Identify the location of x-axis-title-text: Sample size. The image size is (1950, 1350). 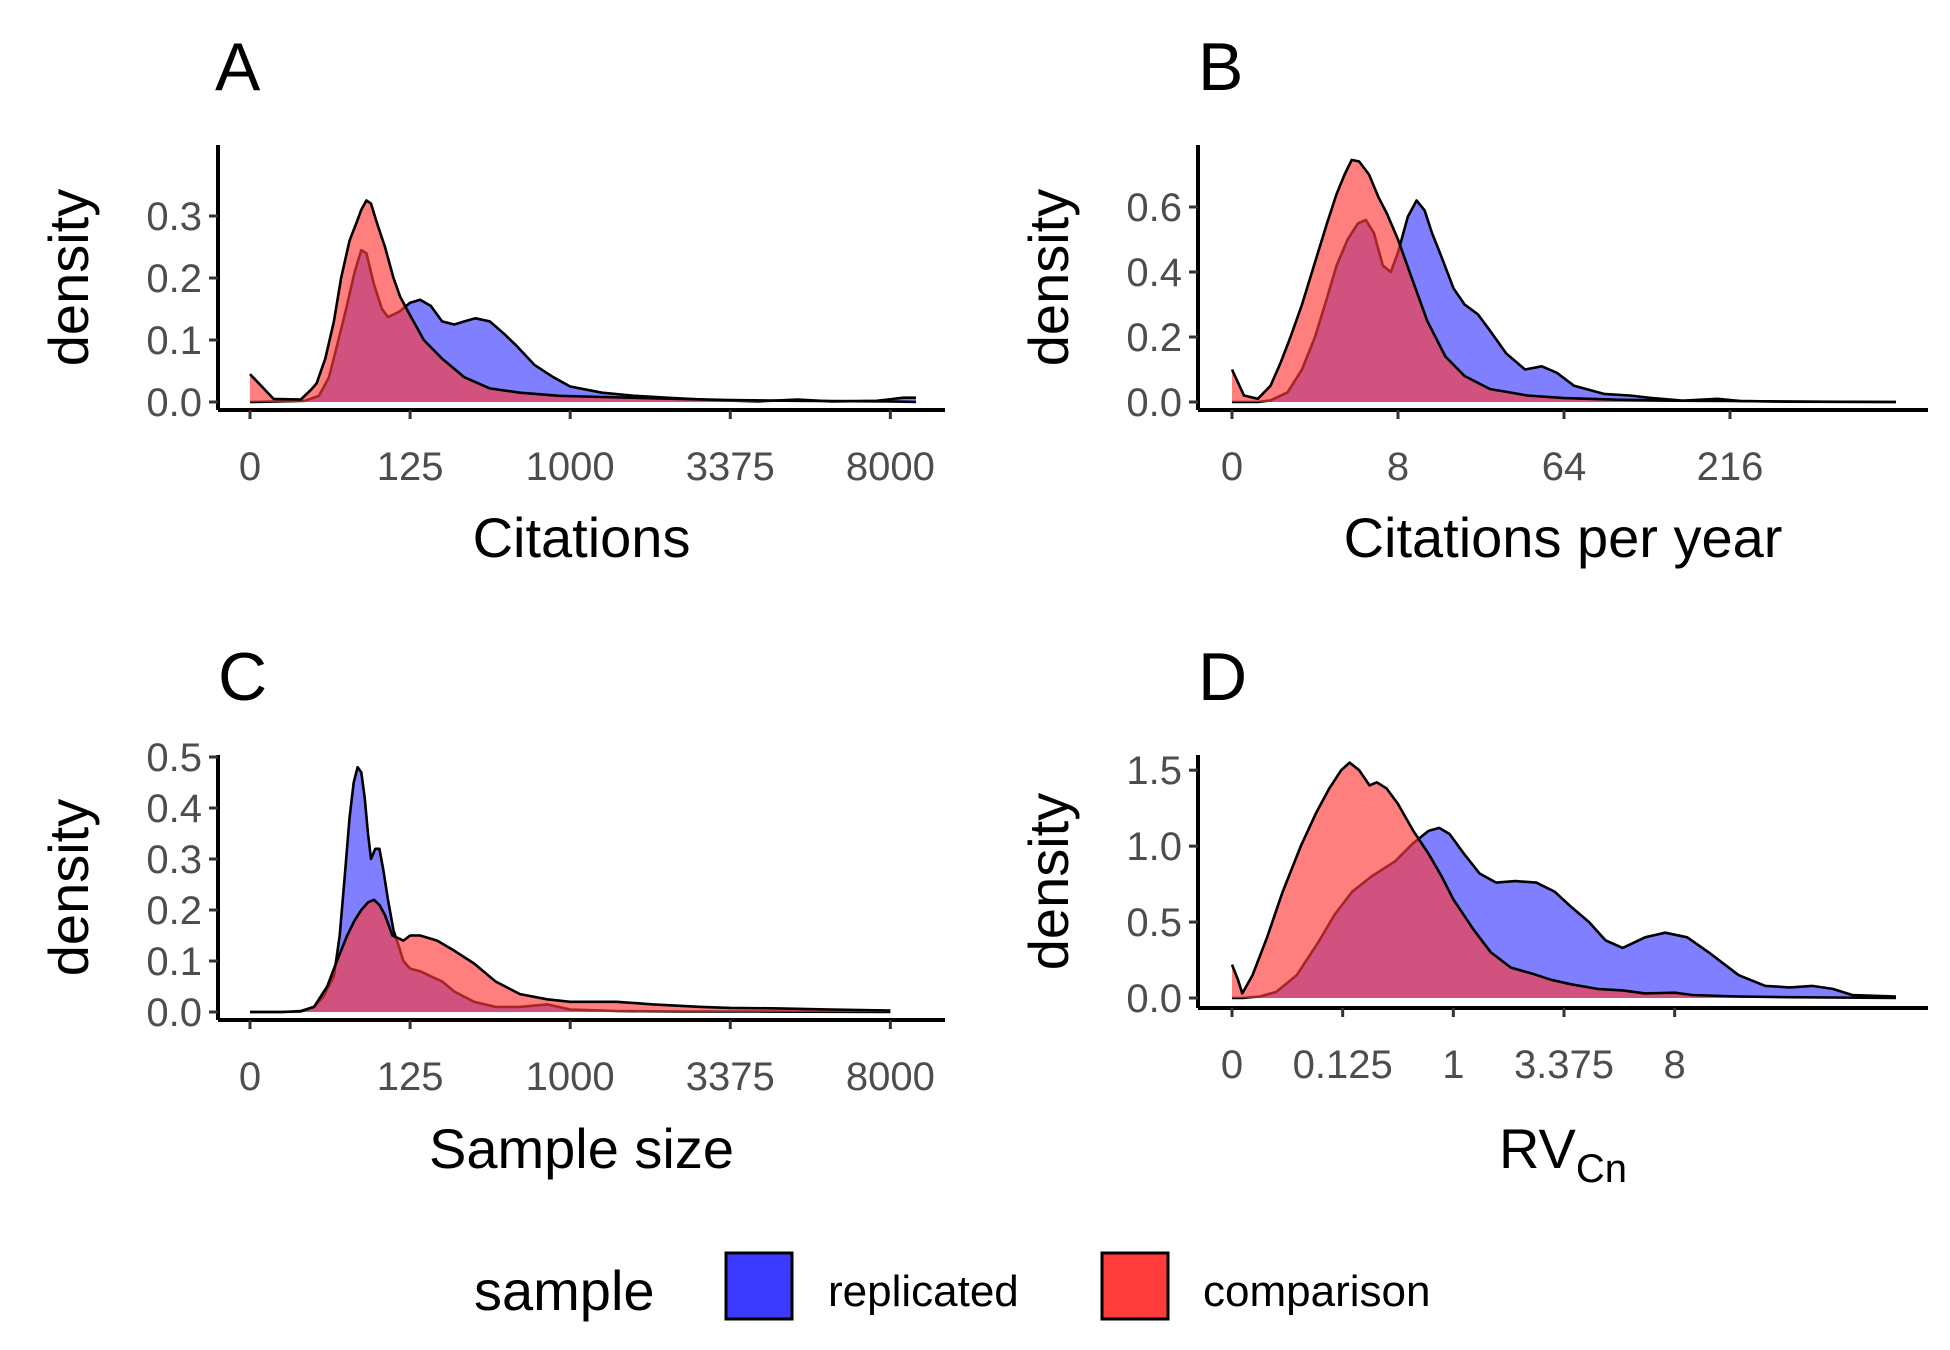
(581, 1148).